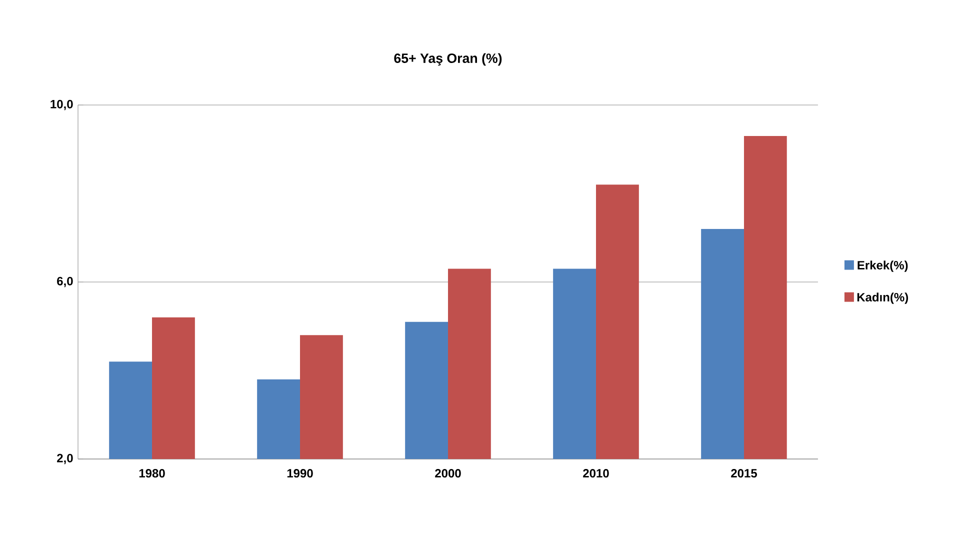  I want to click on legend-label: Kadın(%), so click(882, 298).